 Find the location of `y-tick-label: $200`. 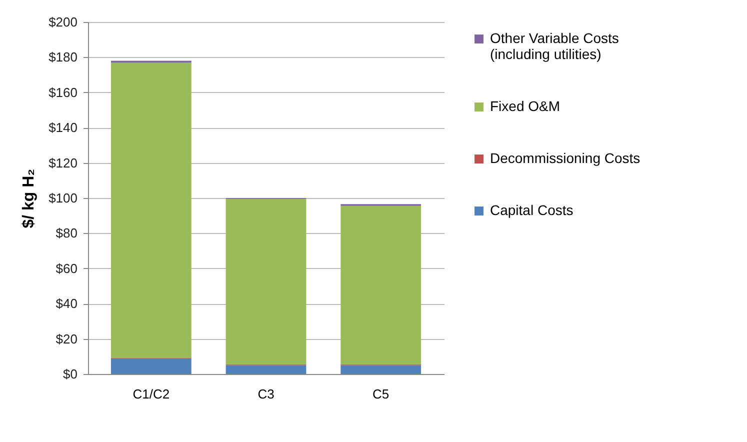

y-tick-label: $200 is located at coordinates (63, 22).